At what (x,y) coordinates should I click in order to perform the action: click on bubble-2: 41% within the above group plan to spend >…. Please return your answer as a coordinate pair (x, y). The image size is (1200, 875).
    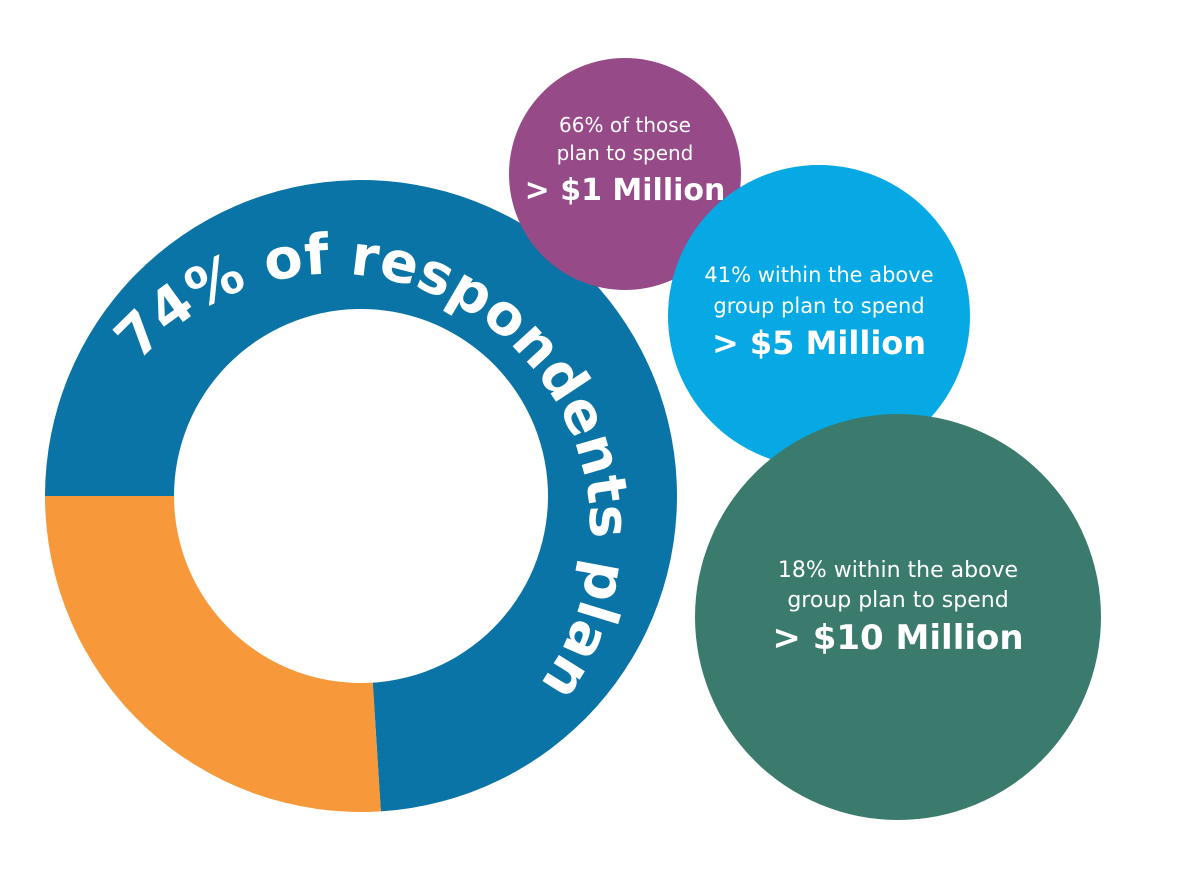
    Looking at the image, I should click on (819, 316).